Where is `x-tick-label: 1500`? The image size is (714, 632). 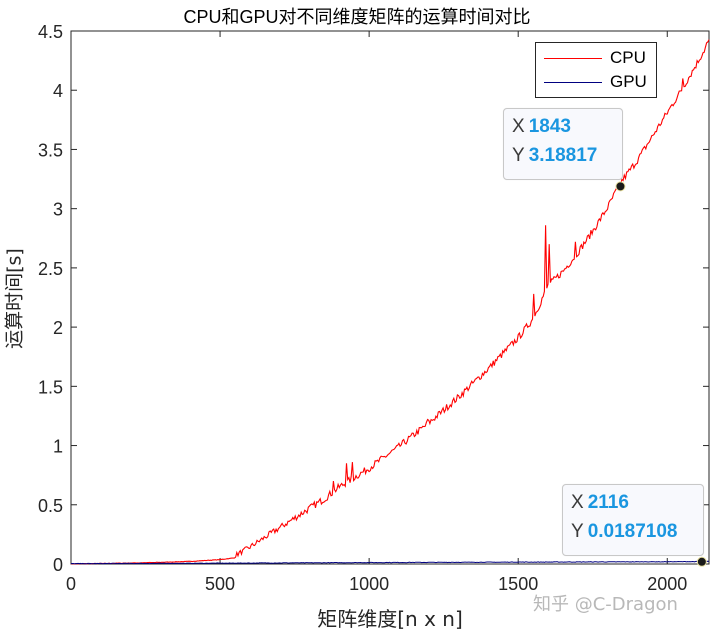
x-tick-label: 1500 is located at coordinates (518, 584).